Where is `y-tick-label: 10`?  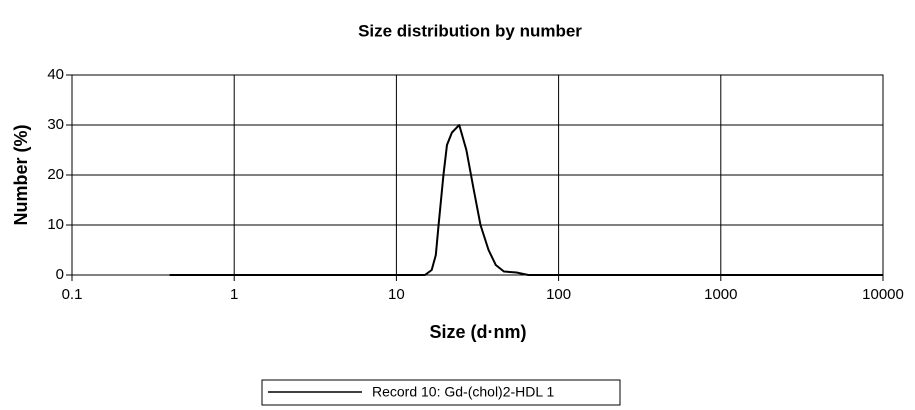
y-tick-label: 10 is located at coordinates (55, 224).